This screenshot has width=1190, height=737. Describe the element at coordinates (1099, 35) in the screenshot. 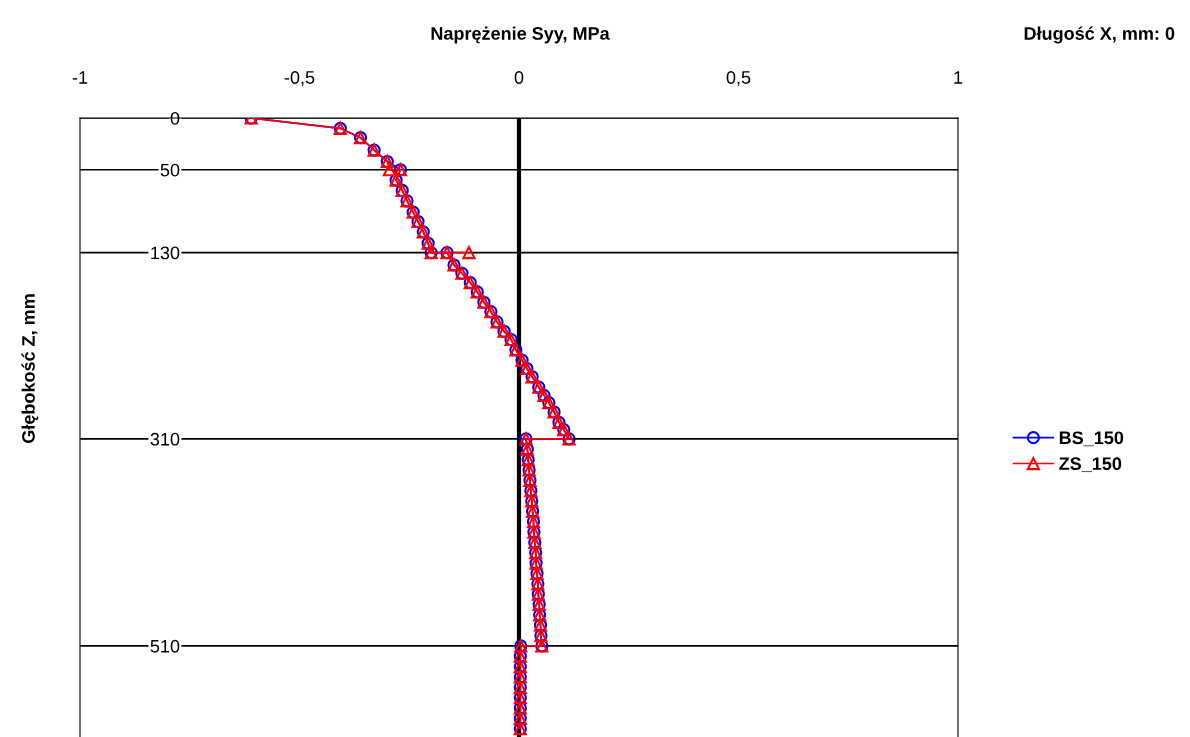

I see `text: Długość X, mm: 0` at that location.